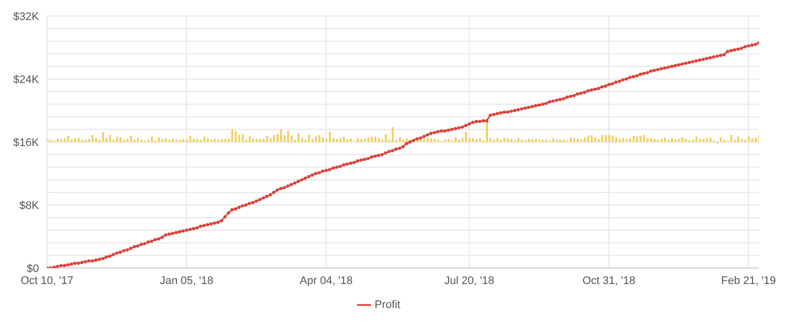 Image resolution: width=789 pixels, height=327 pixels. Describe the element at coordinates (26, 80) in the screenshot. I see `y-tick-label: $24K` at that location.